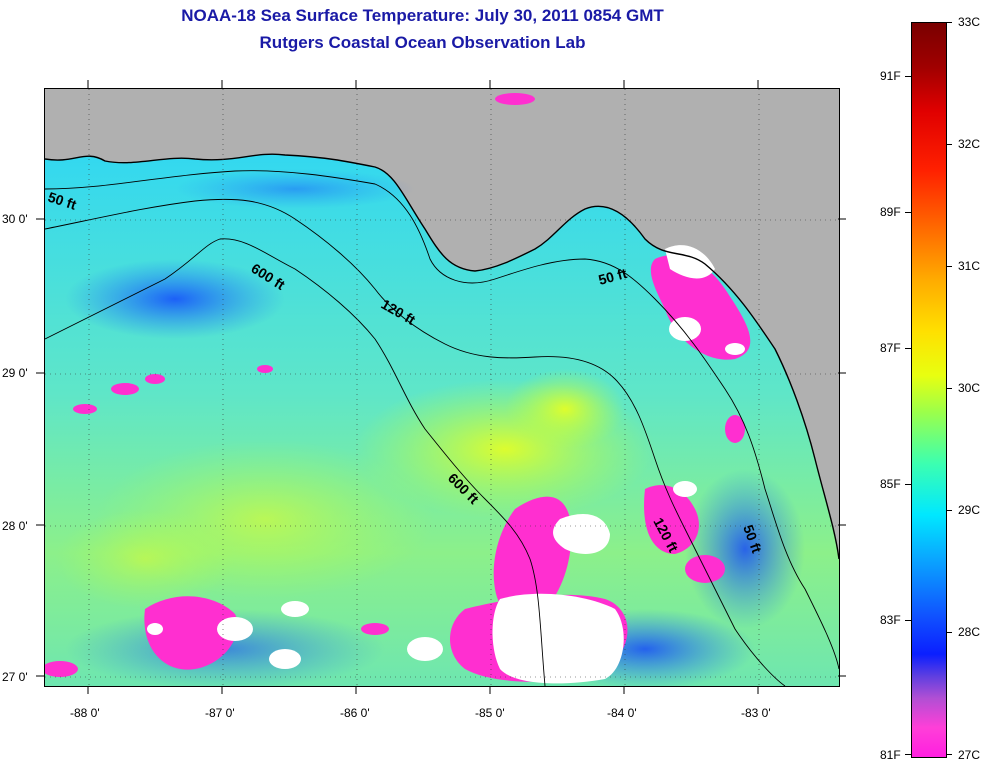 This screenshot has width=992, height=770. What do you see at coordinates (890, 755) in the screenshot?
I see `colorbar-label-81f: 81F` at bounding box center [890, 755].